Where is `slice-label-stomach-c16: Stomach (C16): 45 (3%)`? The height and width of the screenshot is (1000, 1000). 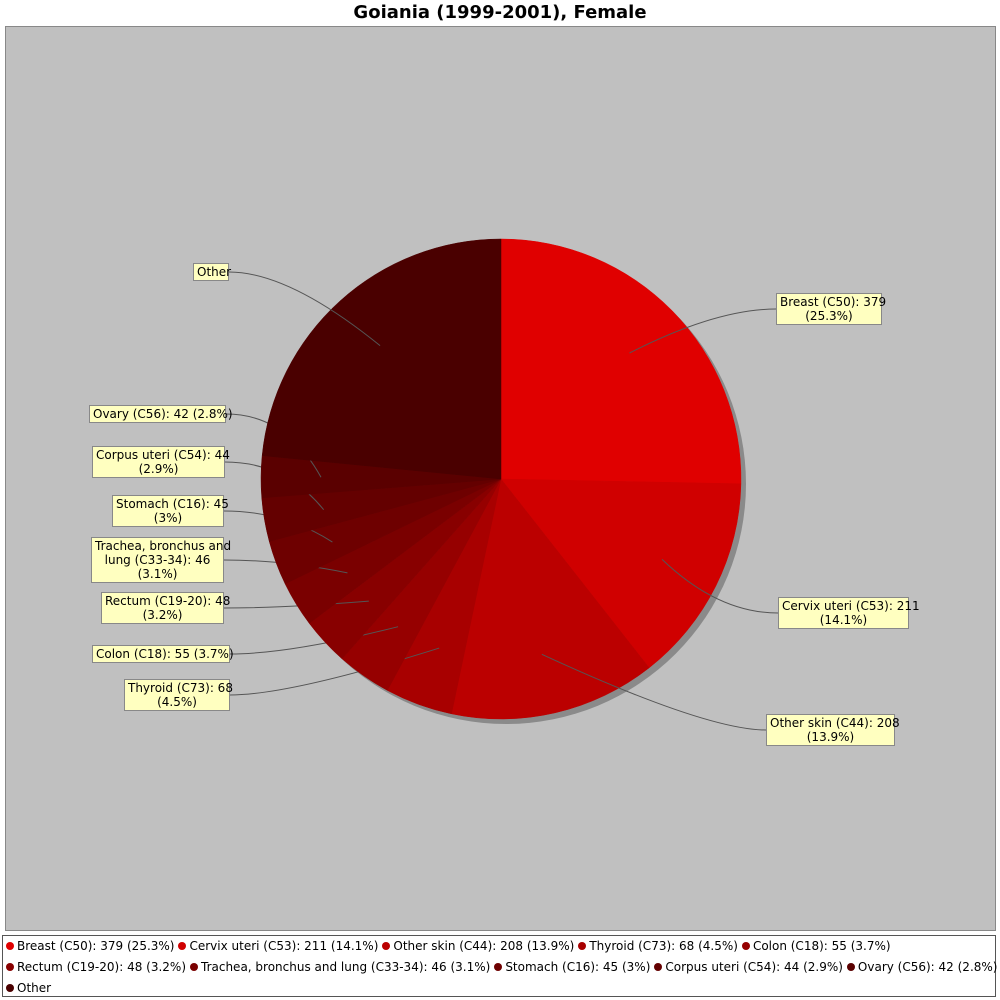 slice-label-stomach-c16: Stomach (C16): 45 (3%) is located at coordinates (170, 511).